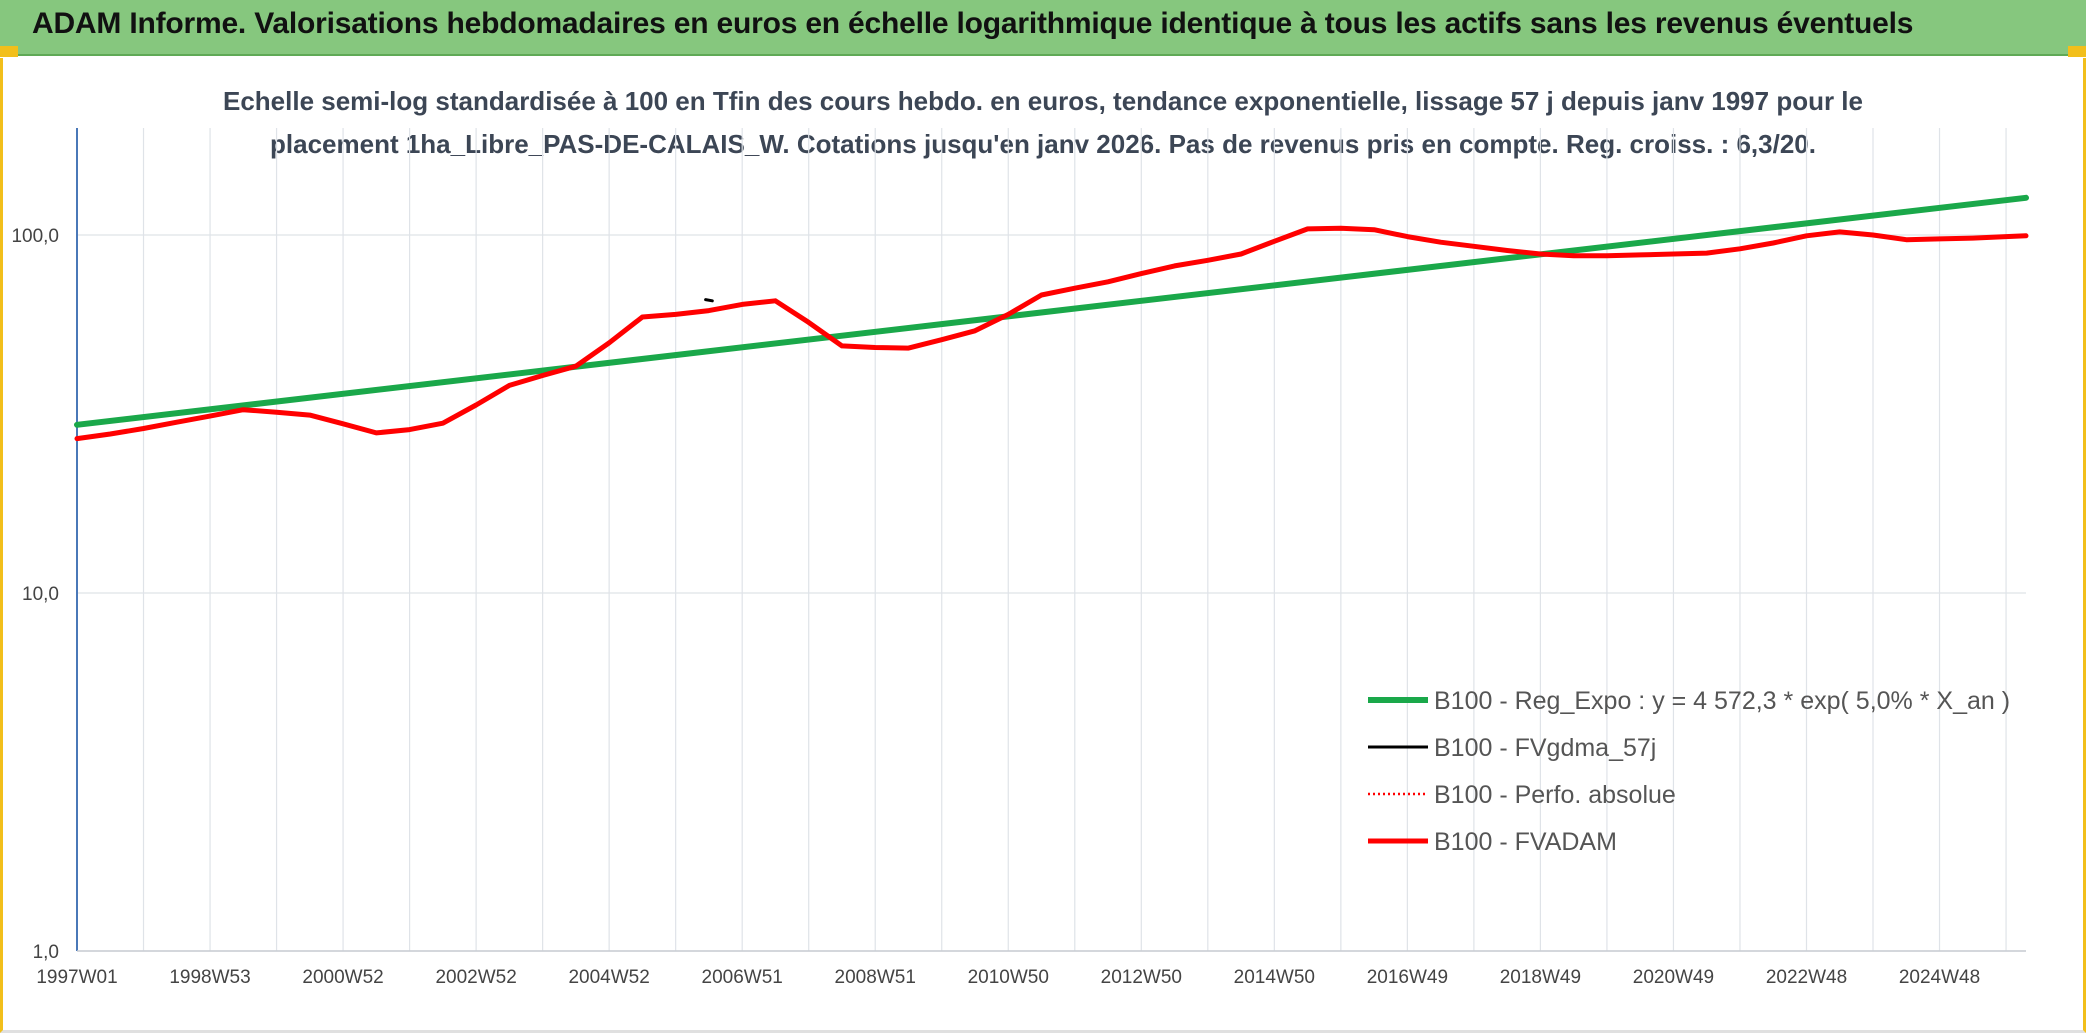  I want to click on y-tick-label: 1,0, so click(46, 952).